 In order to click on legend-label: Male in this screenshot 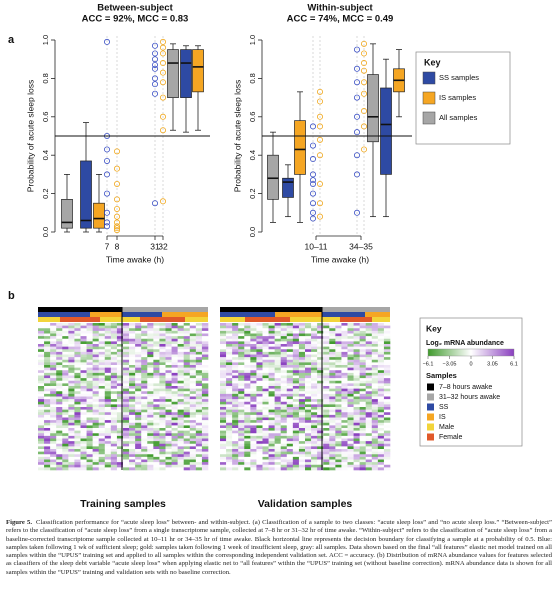, I will do `click(446, 427)`.